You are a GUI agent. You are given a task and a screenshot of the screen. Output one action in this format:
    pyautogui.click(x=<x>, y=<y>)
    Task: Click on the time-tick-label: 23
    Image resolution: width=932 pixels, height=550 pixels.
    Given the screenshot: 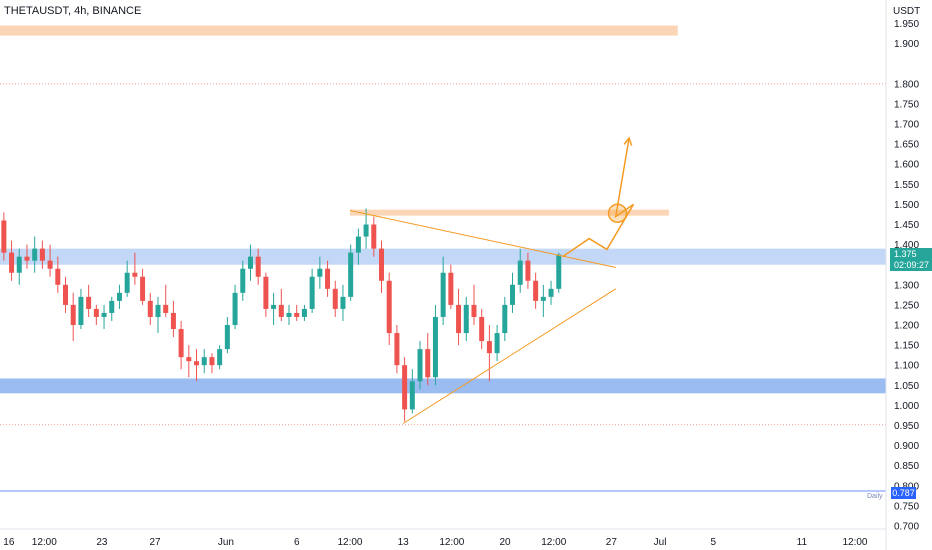 What is the action you would take?
    pyautogui.click(x=102, y=542)
    